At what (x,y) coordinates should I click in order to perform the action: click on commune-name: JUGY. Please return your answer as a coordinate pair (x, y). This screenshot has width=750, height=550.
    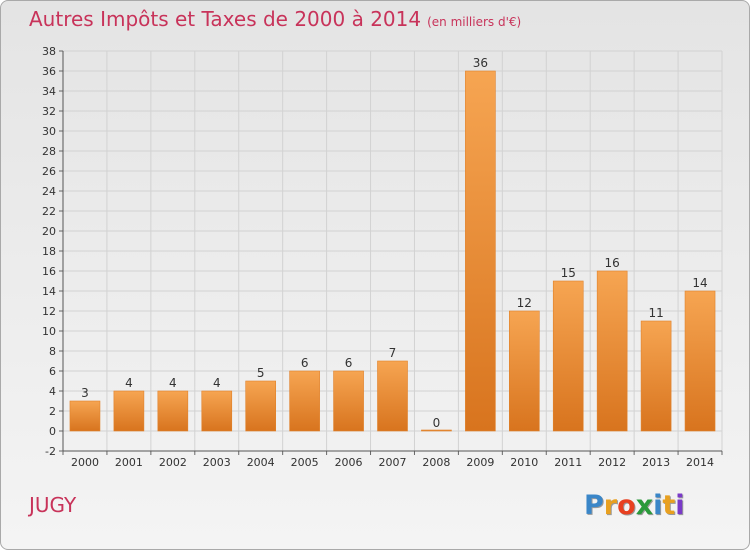
    Looking at the image, I should click on (53, 505).